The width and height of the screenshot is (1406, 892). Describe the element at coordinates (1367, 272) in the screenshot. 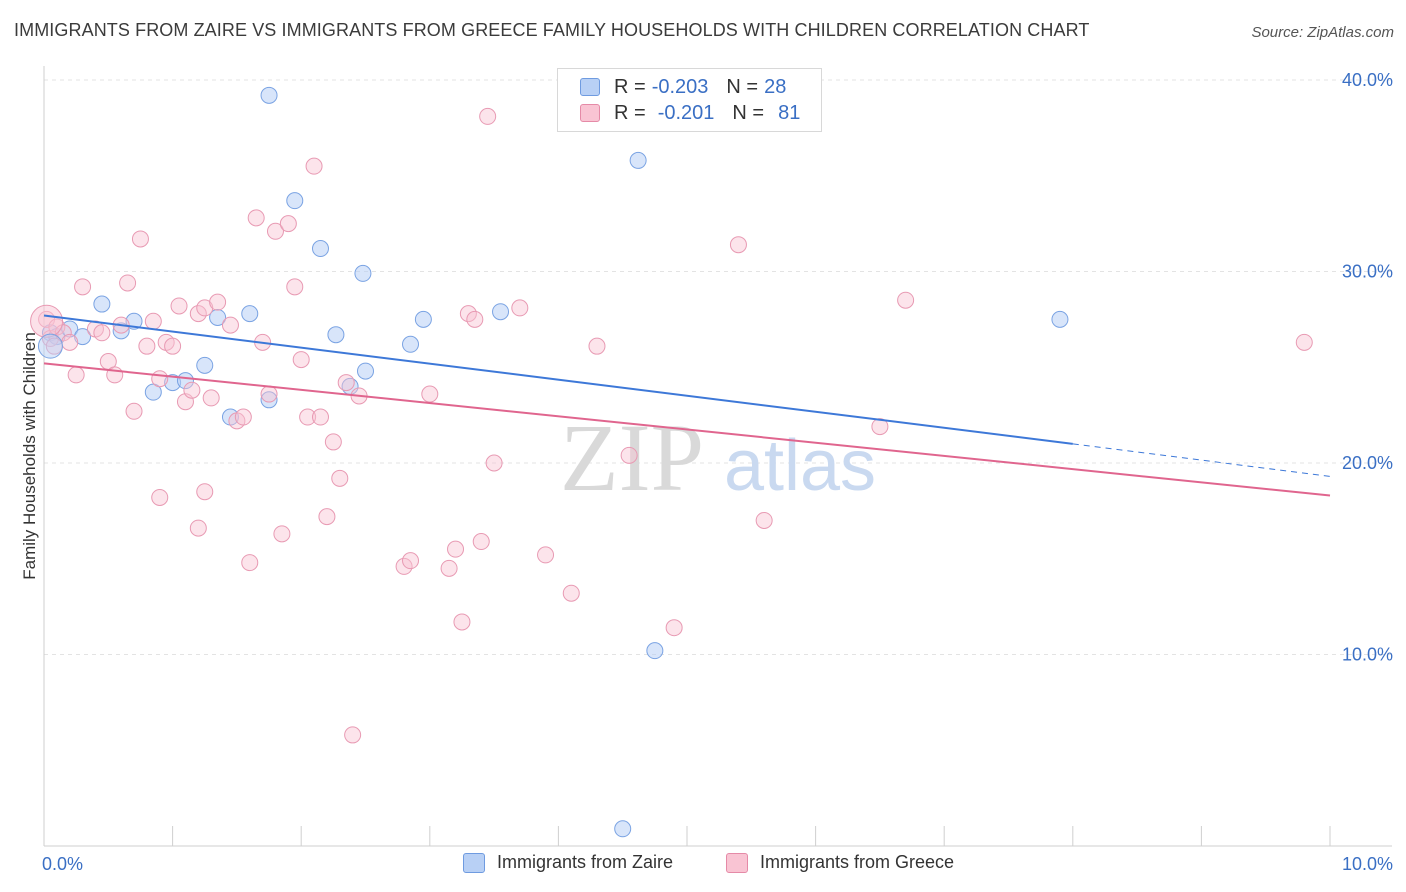

I see `y-tick-label: 30.0%` at that location.